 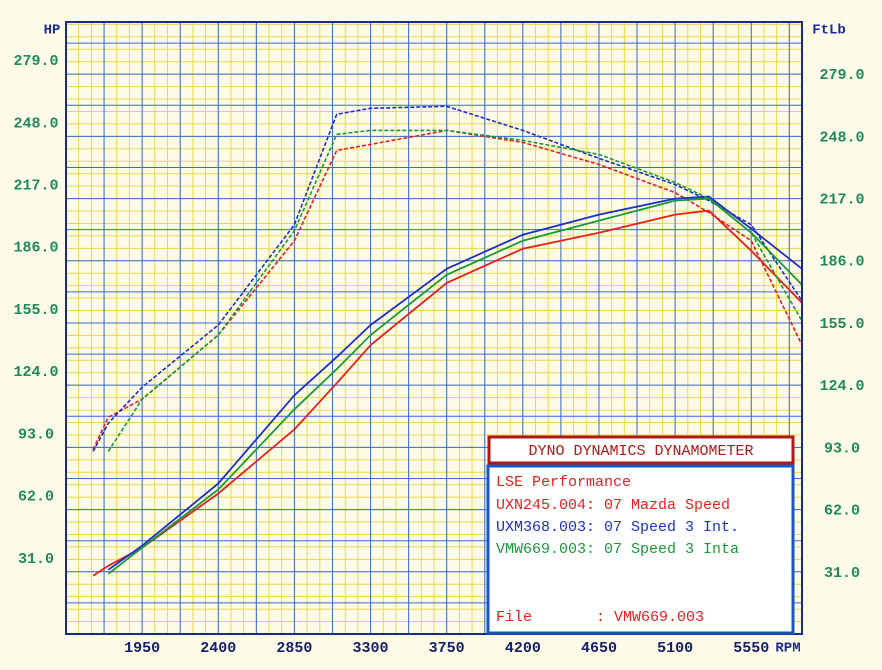 I want to click on file-label: File, so click(x=514, y=617).